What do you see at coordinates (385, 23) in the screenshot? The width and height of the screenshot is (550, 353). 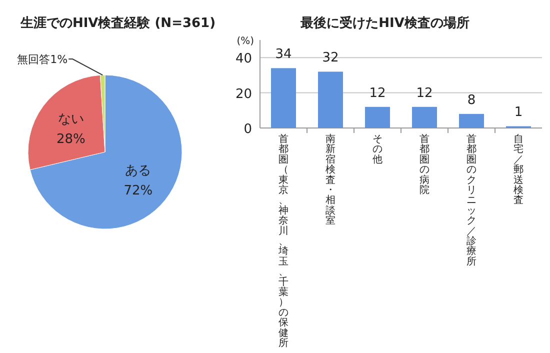 I see `chart-title: 最後に受けたHIV検査の場所` at bounding box center [385, 23].